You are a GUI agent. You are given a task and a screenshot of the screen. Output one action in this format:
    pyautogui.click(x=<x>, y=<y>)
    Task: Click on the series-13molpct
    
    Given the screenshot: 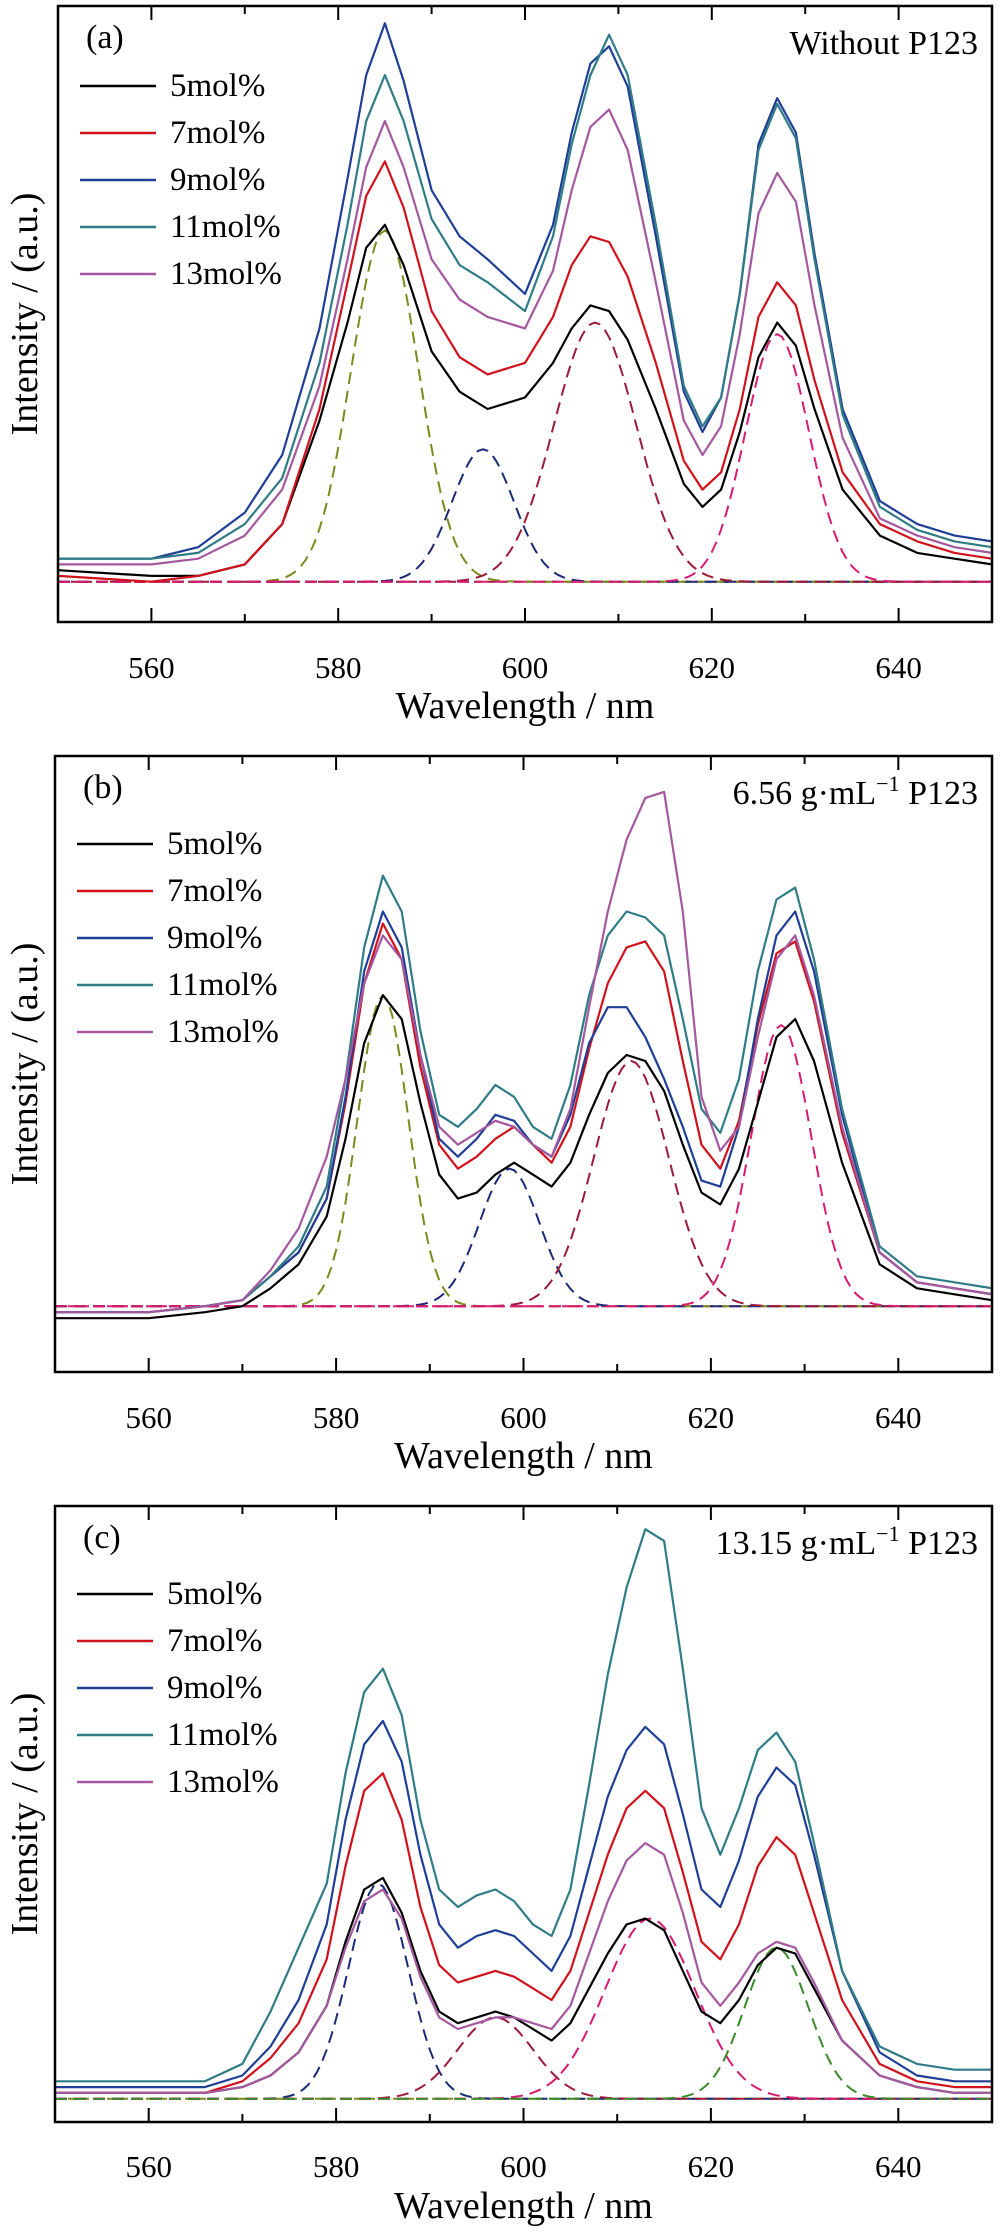 What is the action you would take?
    pyautogui.click(x=523, y=1968)
    